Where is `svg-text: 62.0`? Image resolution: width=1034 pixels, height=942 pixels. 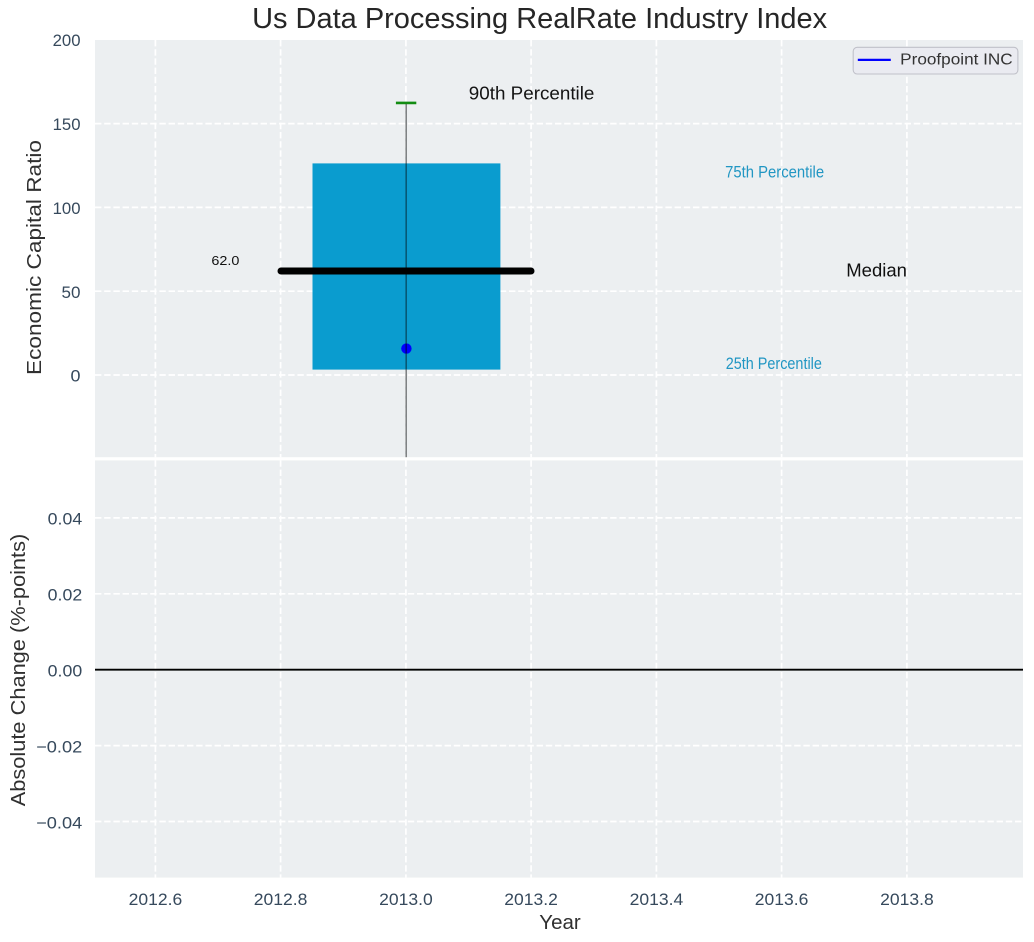 svg-text: 62.0 is located at coordinates (225, 260).